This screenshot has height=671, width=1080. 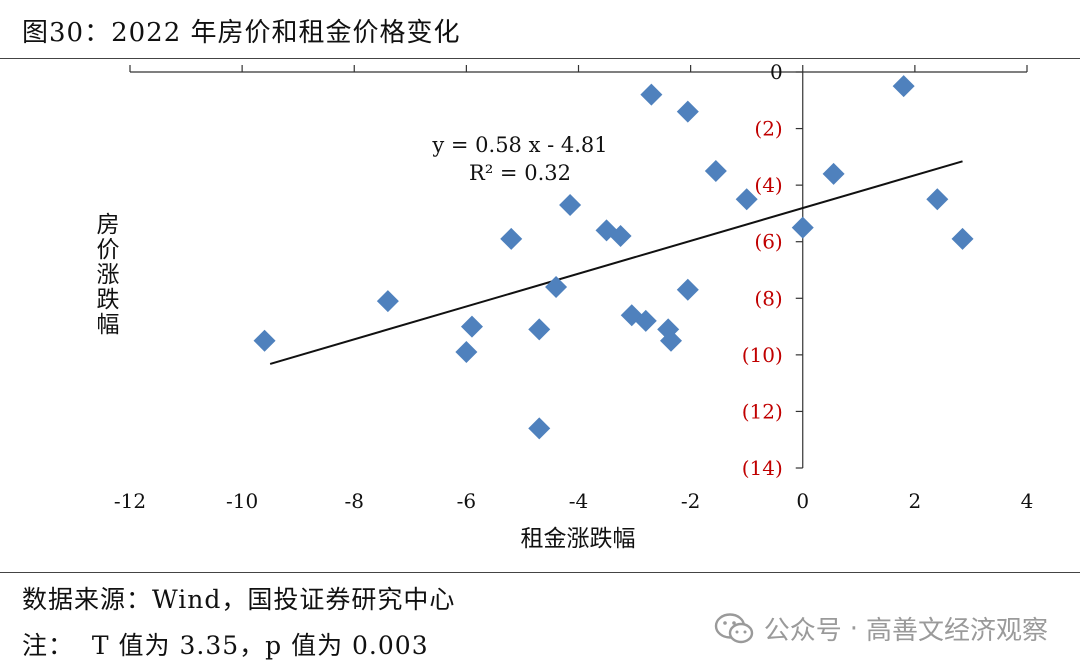 I want to click on watermark-label: 公众号, so click(x=802, y=631).